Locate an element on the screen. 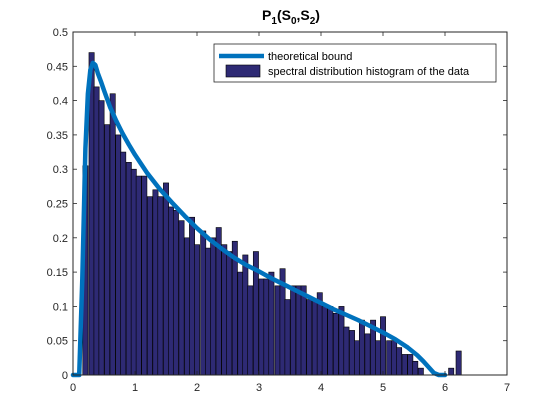 This screenshot has height=420, width=560. y-tick-label: 0.05 is located at coordinates (57, 342).